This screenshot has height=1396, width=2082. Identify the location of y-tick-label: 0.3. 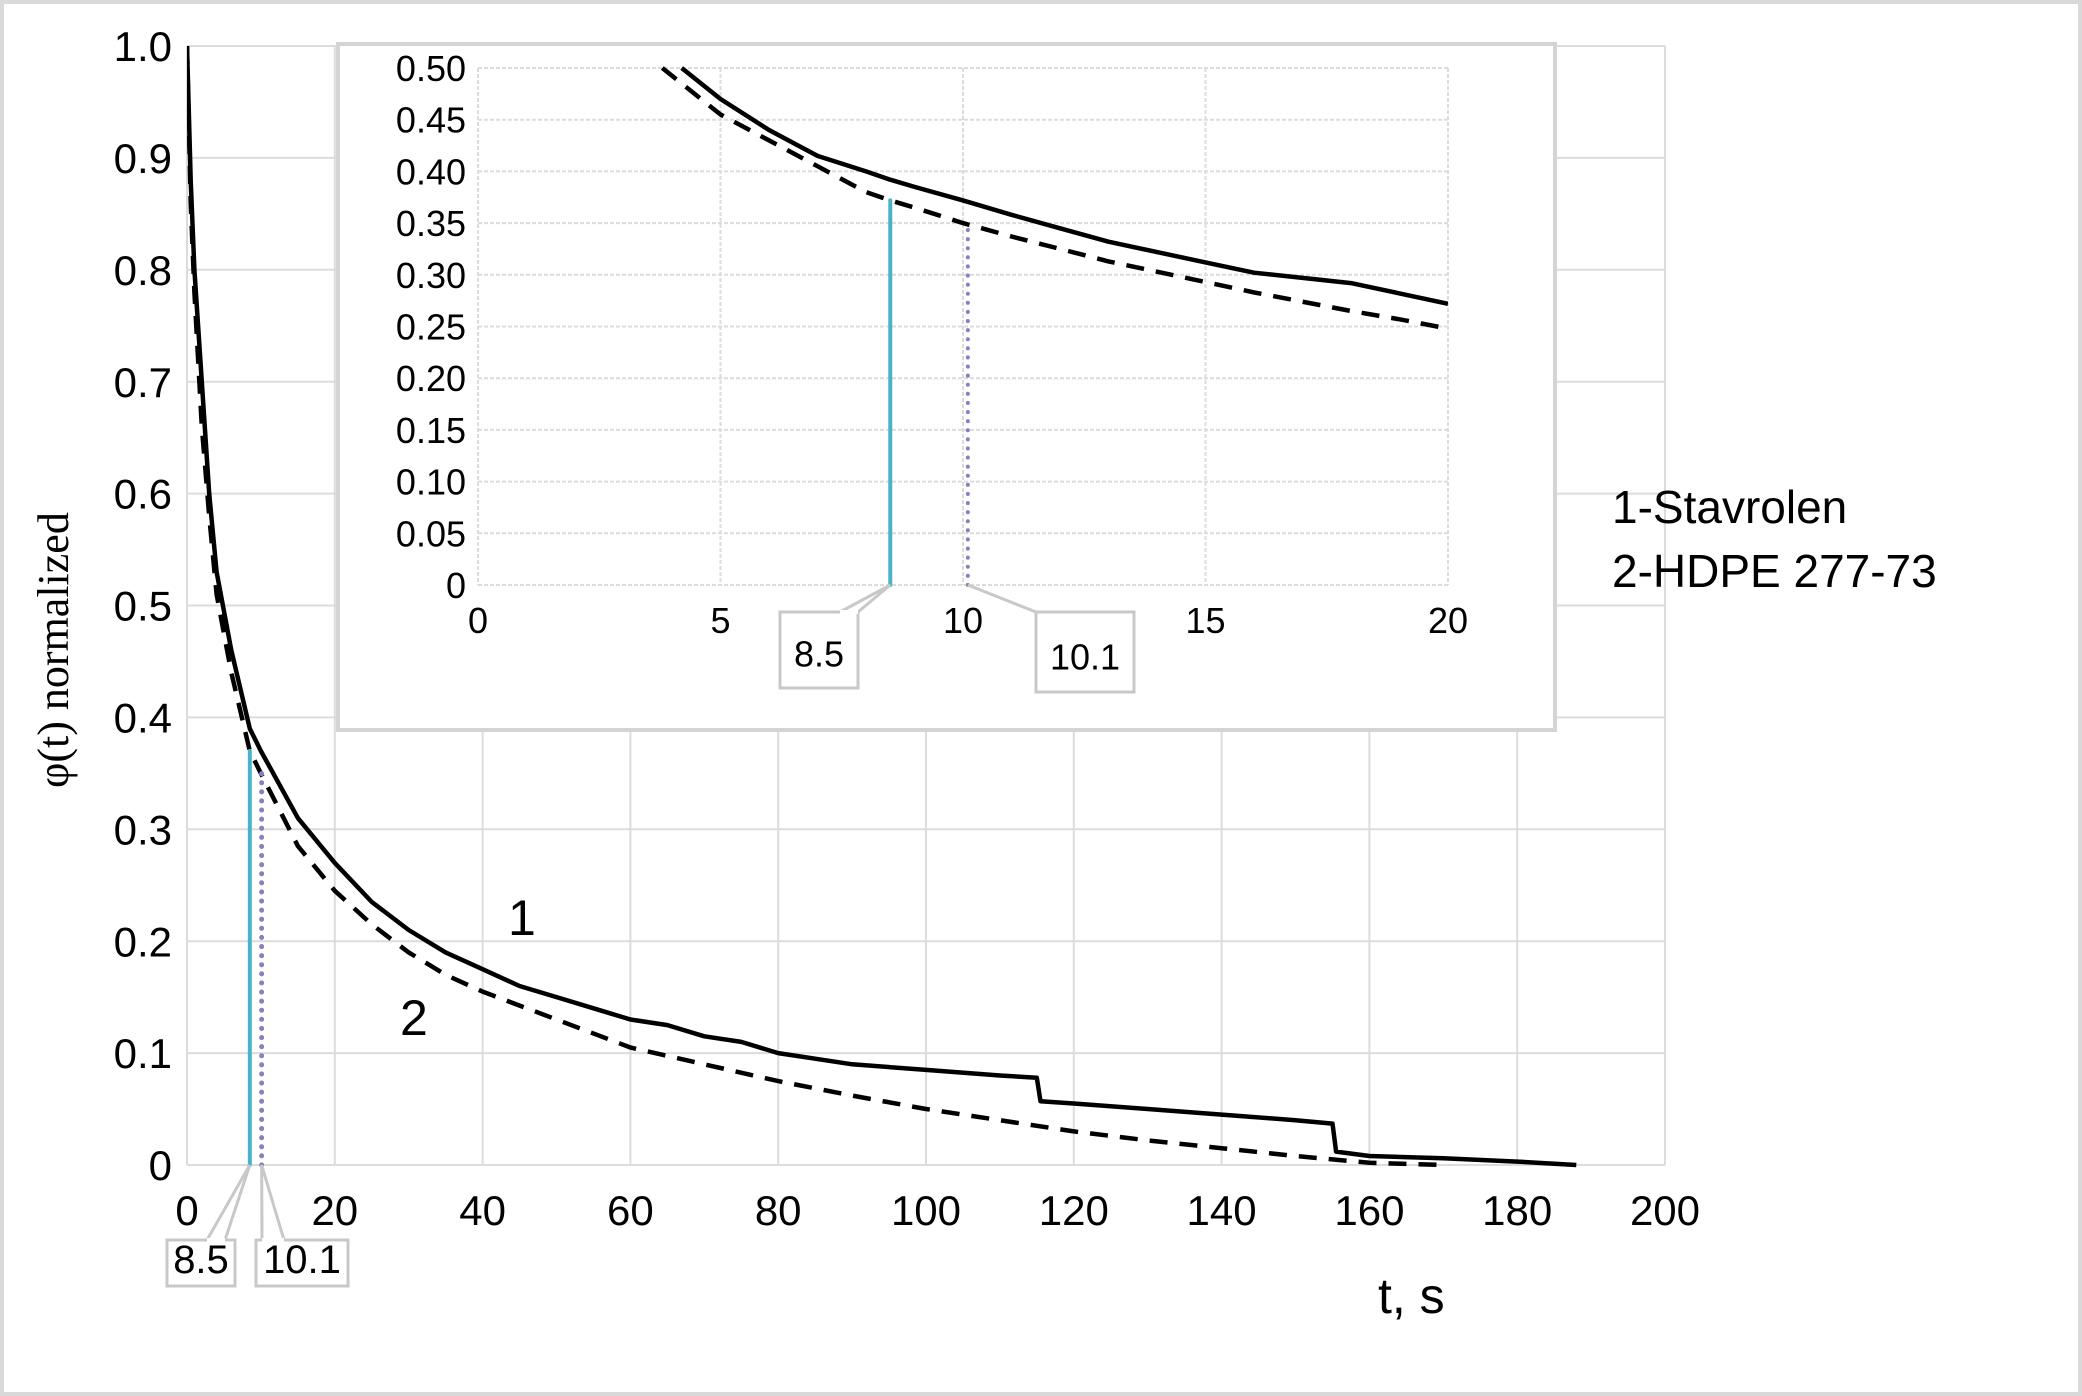
(143, 829).